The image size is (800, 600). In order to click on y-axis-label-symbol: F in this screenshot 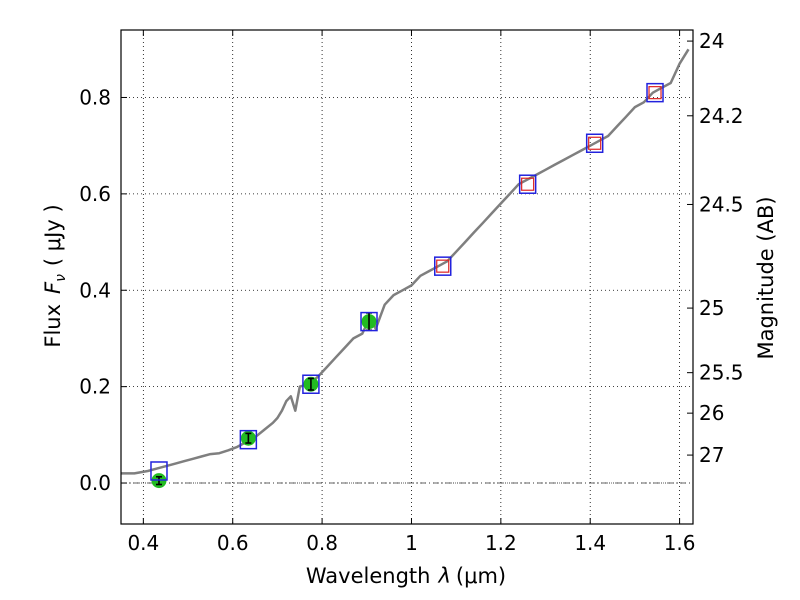, I will do `click(53, 287)`.